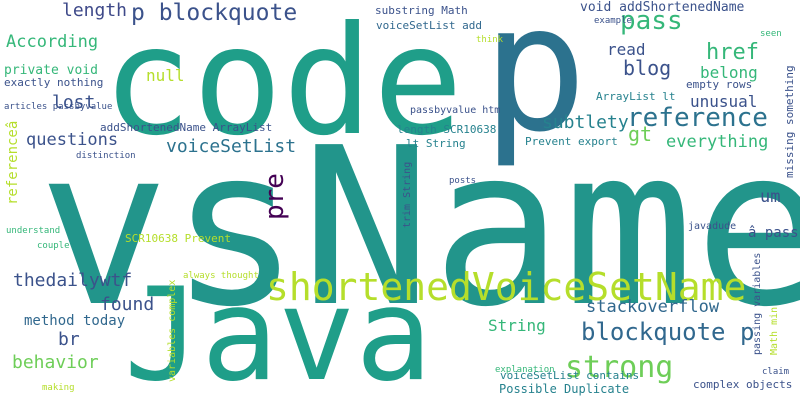 The width and height of the screenshot is (800, 400). Describe the element at coordinates (231, 146) in the screenshot. I see `word-voicesetlist: voiceSetList` at that location.